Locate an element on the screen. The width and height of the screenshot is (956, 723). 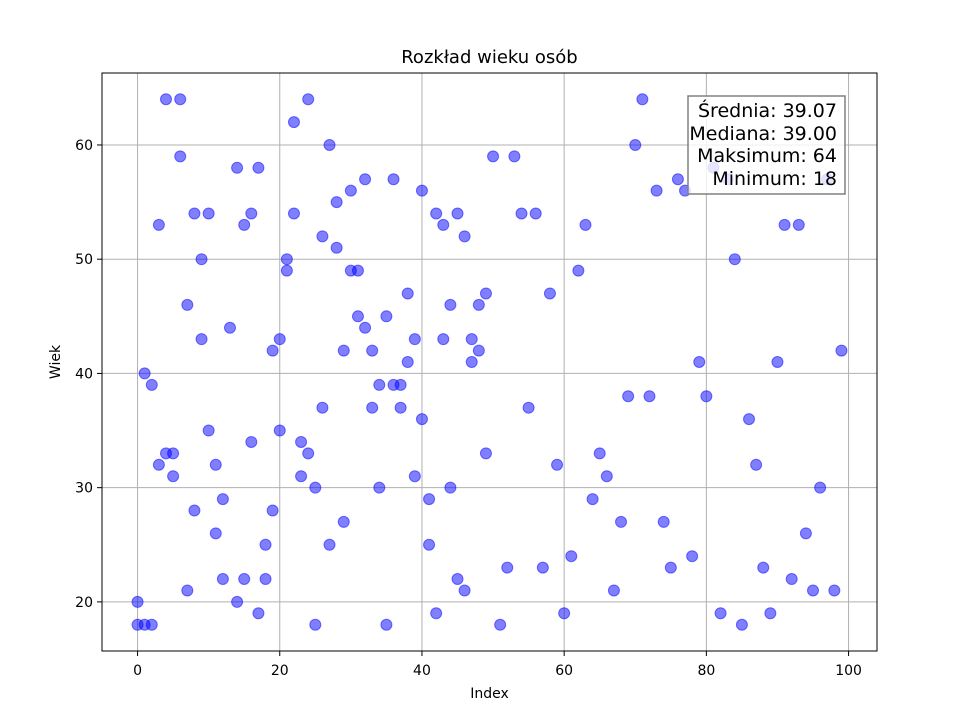
x-tick-label: 60 is located at coordinates (564, 671).